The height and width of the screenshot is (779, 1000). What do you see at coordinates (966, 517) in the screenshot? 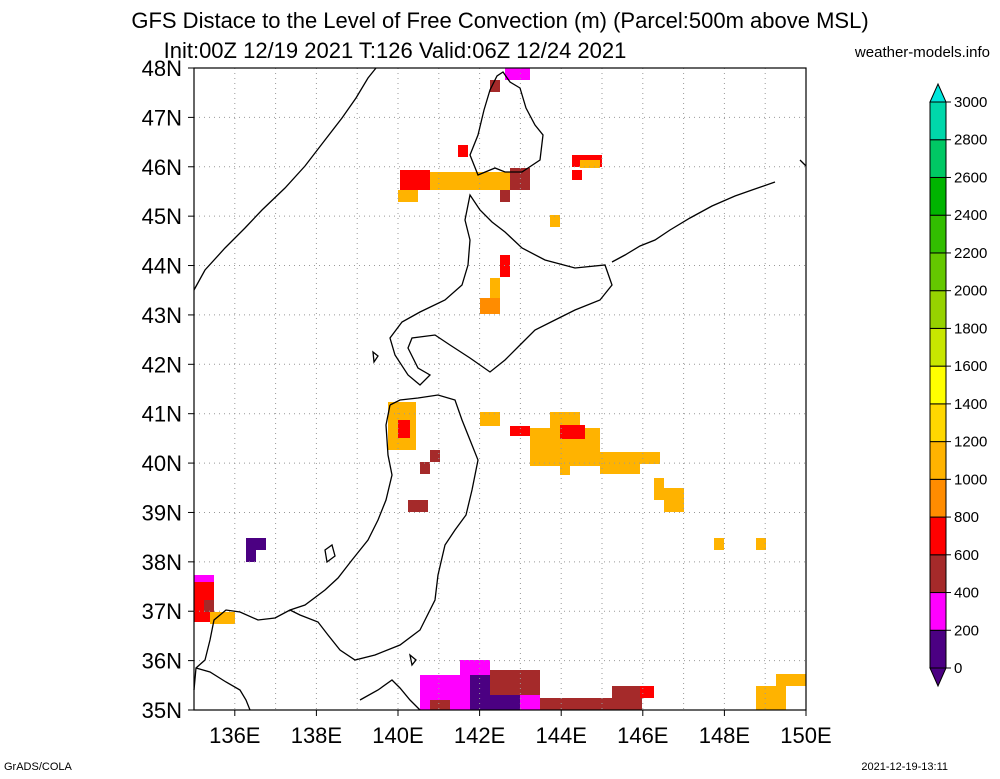
I see `colorbar-label: 800` at bounding box center [966, 517].